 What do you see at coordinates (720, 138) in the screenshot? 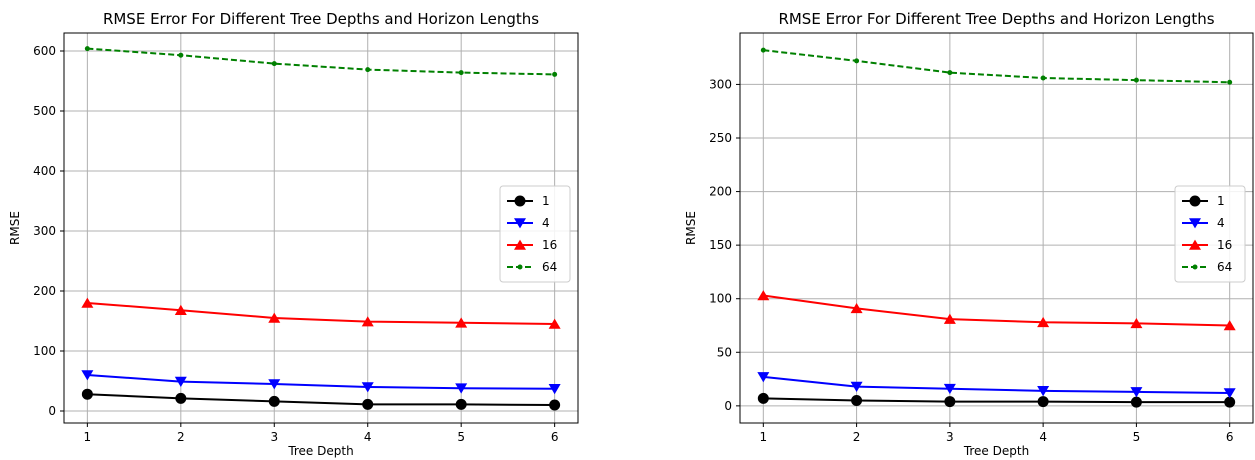
I see `y-tick-label: 250` at bounding box center [720, 138].